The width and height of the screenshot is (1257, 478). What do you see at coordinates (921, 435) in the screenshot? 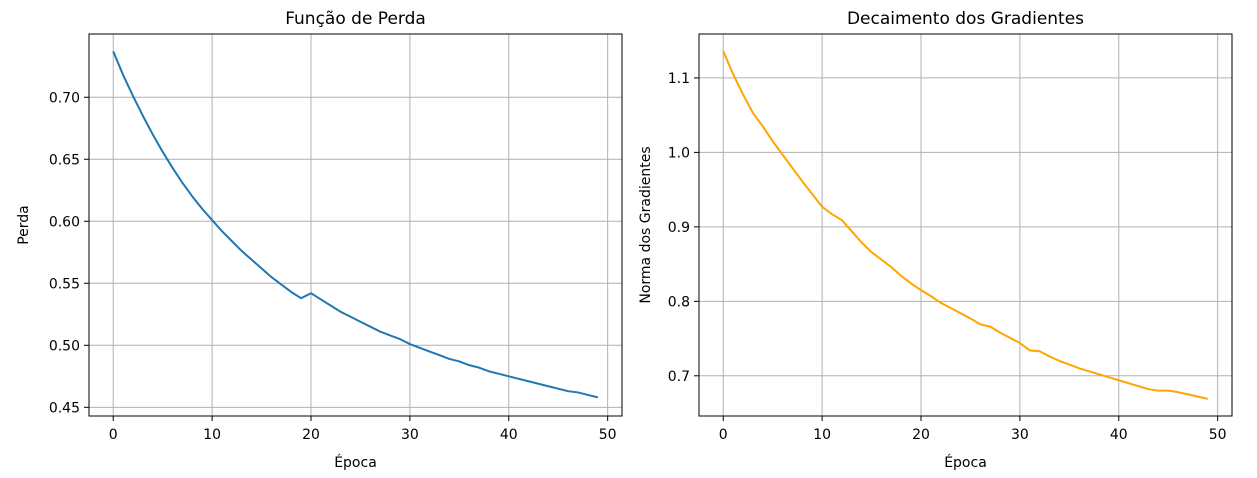
I see `chart1-x-tick-label: 20` at bounding box center [921, 435].